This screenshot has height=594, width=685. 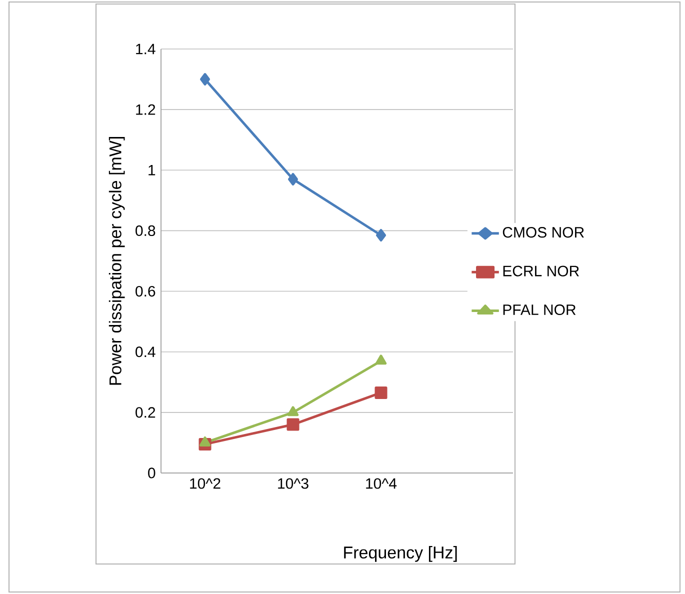 I want to click on x-tick-label: 10^3, so click(x=293, y=483).